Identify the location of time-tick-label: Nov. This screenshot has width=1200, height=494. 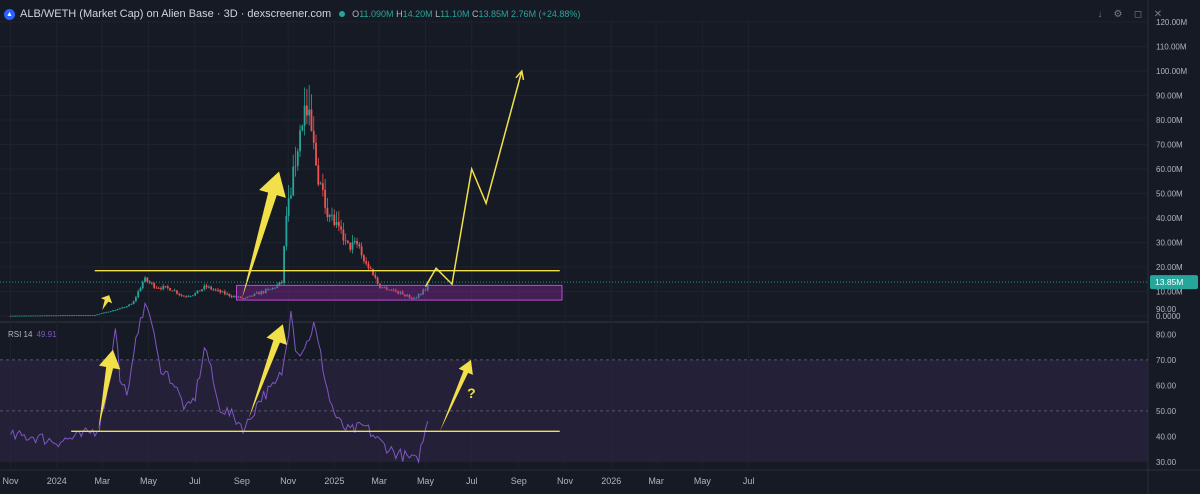
(288, 481).